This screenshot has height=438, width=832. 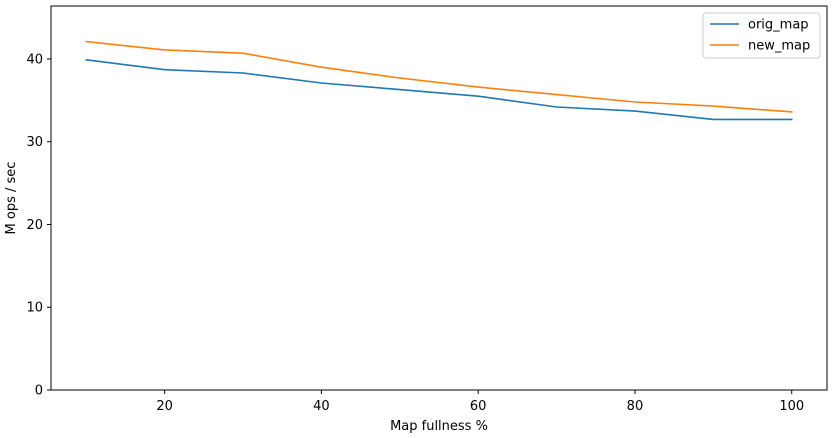 What do you see at coordinates (34, 59) in the screenshot?
I see `y-tick-label: 40` at bounding box center [34, 59].